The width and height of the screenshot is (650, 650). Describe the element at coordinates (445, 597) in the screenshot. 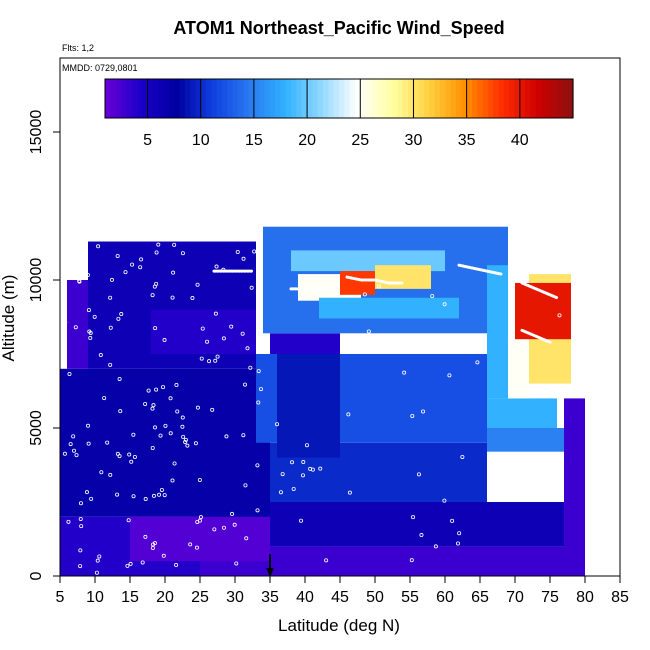

I see `x-tick-label: 60` at that location.